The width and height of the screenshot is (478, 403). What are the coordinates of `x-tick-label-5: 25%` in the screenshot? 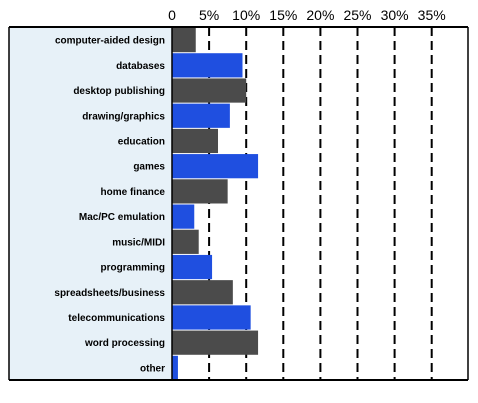 It's located at (357, 15).